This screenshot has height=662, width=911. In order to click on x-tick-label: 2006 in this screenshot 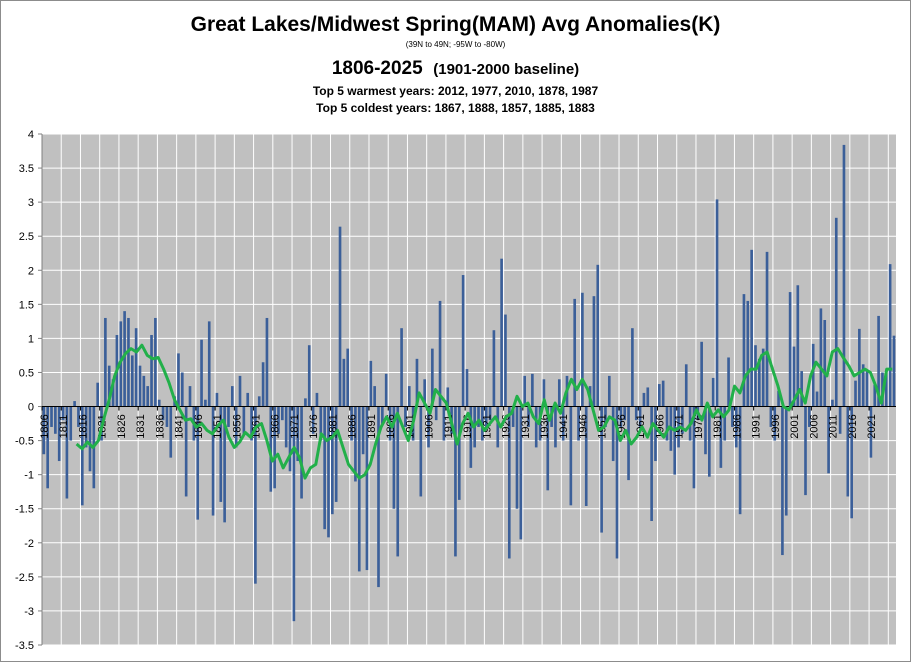, I will do `click(814, 426)`.